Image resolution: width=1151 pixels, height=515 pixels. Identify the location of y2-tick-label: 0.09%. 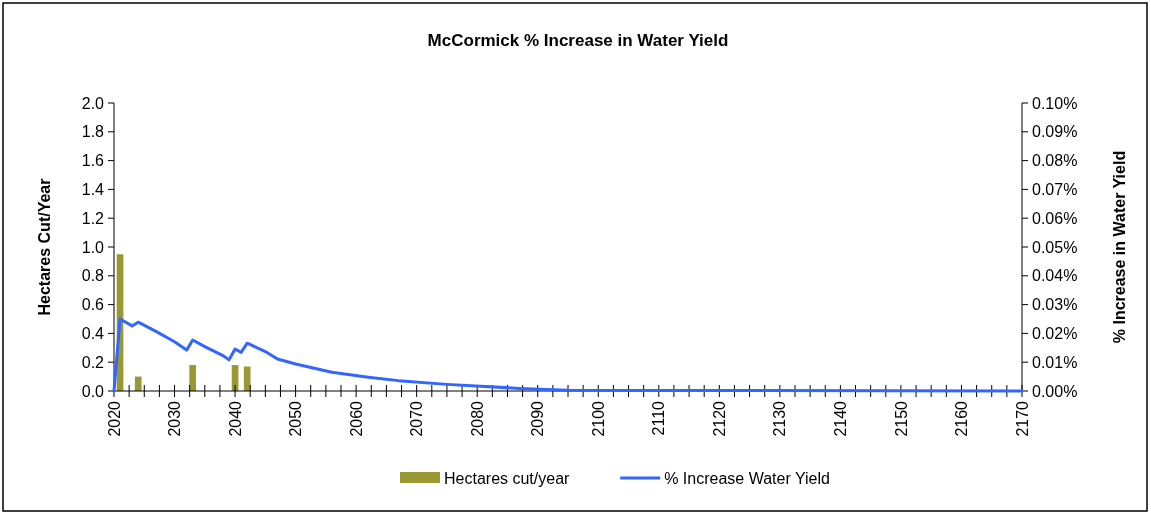
(1055, 132).